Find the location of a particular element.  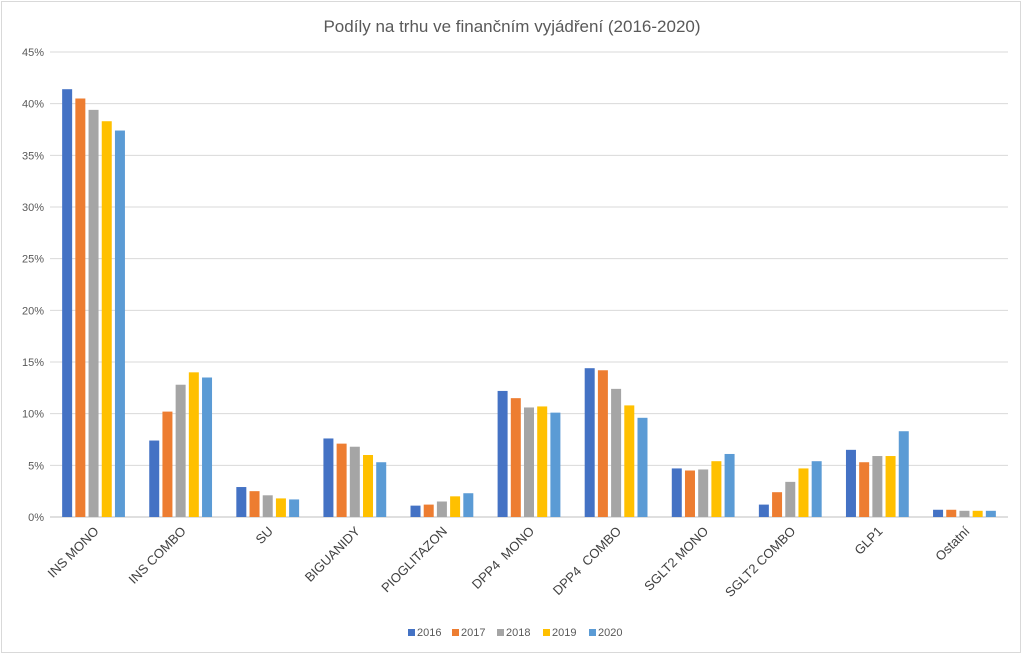

x-tick-label: BIGUANIDY is located at coordinates (332, 553).